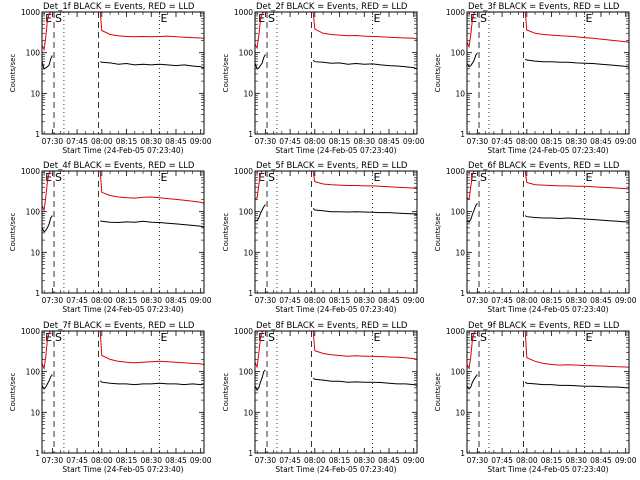  What do you see at coordinates (332, 326) in the screenshot?
I see `panel-title: Det_8f BLACK = Events, RED = LLD` at bounding box center [332, 326].